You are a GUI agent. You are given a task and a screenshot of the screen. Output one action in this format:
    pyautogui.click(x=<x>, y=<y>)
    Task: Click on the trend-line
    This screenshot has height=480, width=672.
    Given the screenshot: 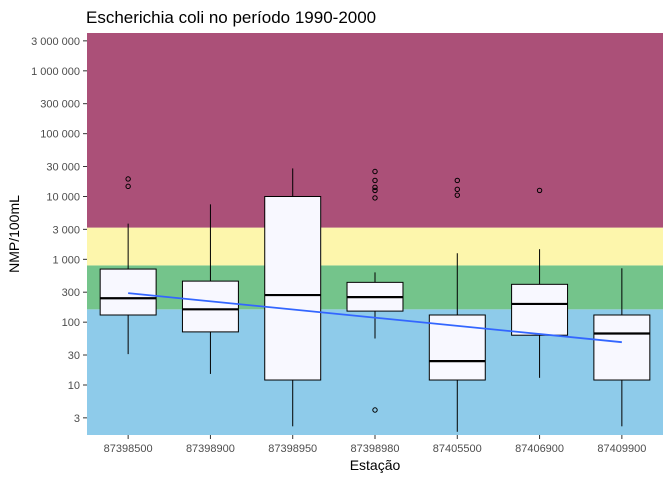 What is the action you would take?
    pyautogui.click(x=375, y=318)
    